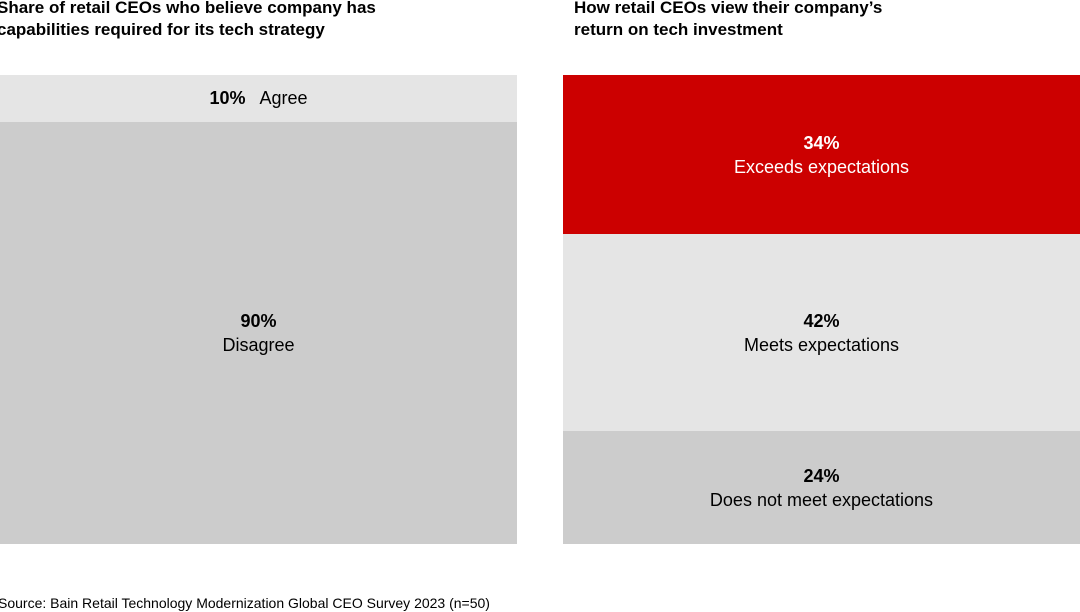 Image resolution: width=1080 pixels, height=612 pixels. I want to click on bar-segment-exceeds-expectations: 34% Exceeds expectations, so click(821, 155).